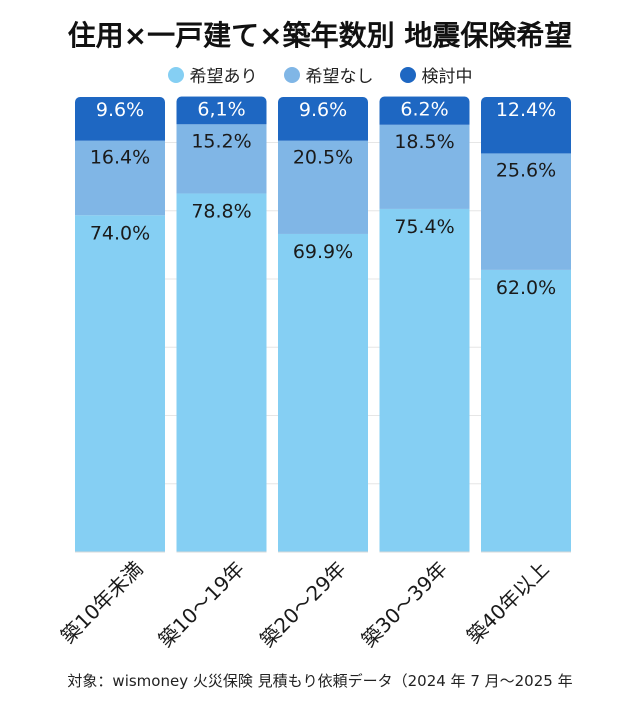 The width and height of the screenshot is (640, 720). Describe the element at coordinates (407, 74) in the screenshot. I see `legend-swatch-considering` at that location.